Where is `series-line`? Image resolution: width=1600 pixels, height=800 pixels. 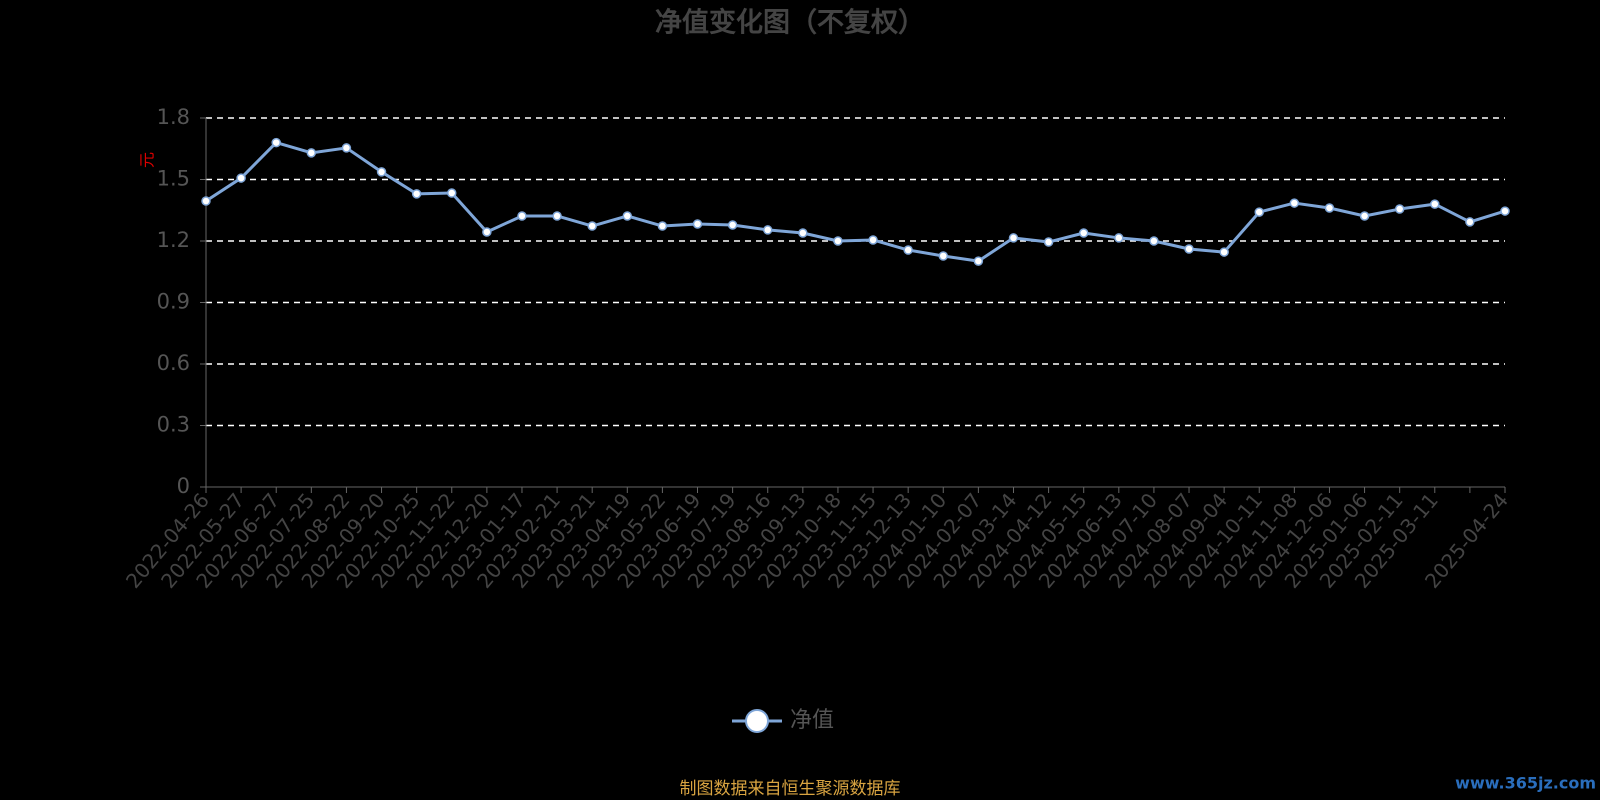
series-line is located at coordinates (855, 202).